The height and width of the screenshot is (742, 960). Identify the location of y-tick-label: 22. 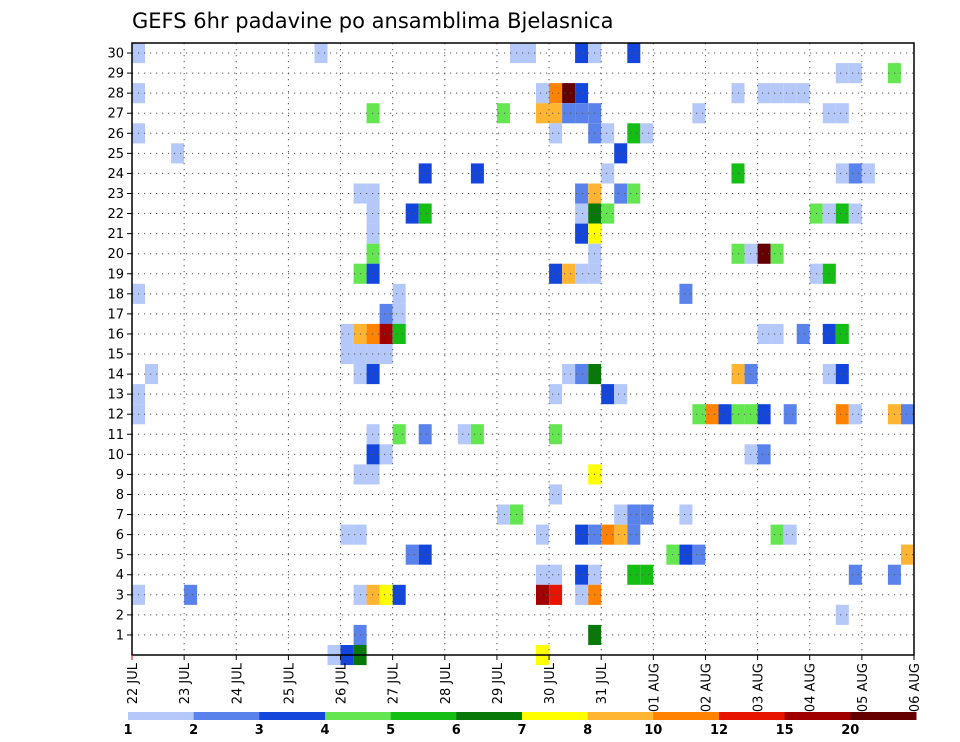
(115, 214).